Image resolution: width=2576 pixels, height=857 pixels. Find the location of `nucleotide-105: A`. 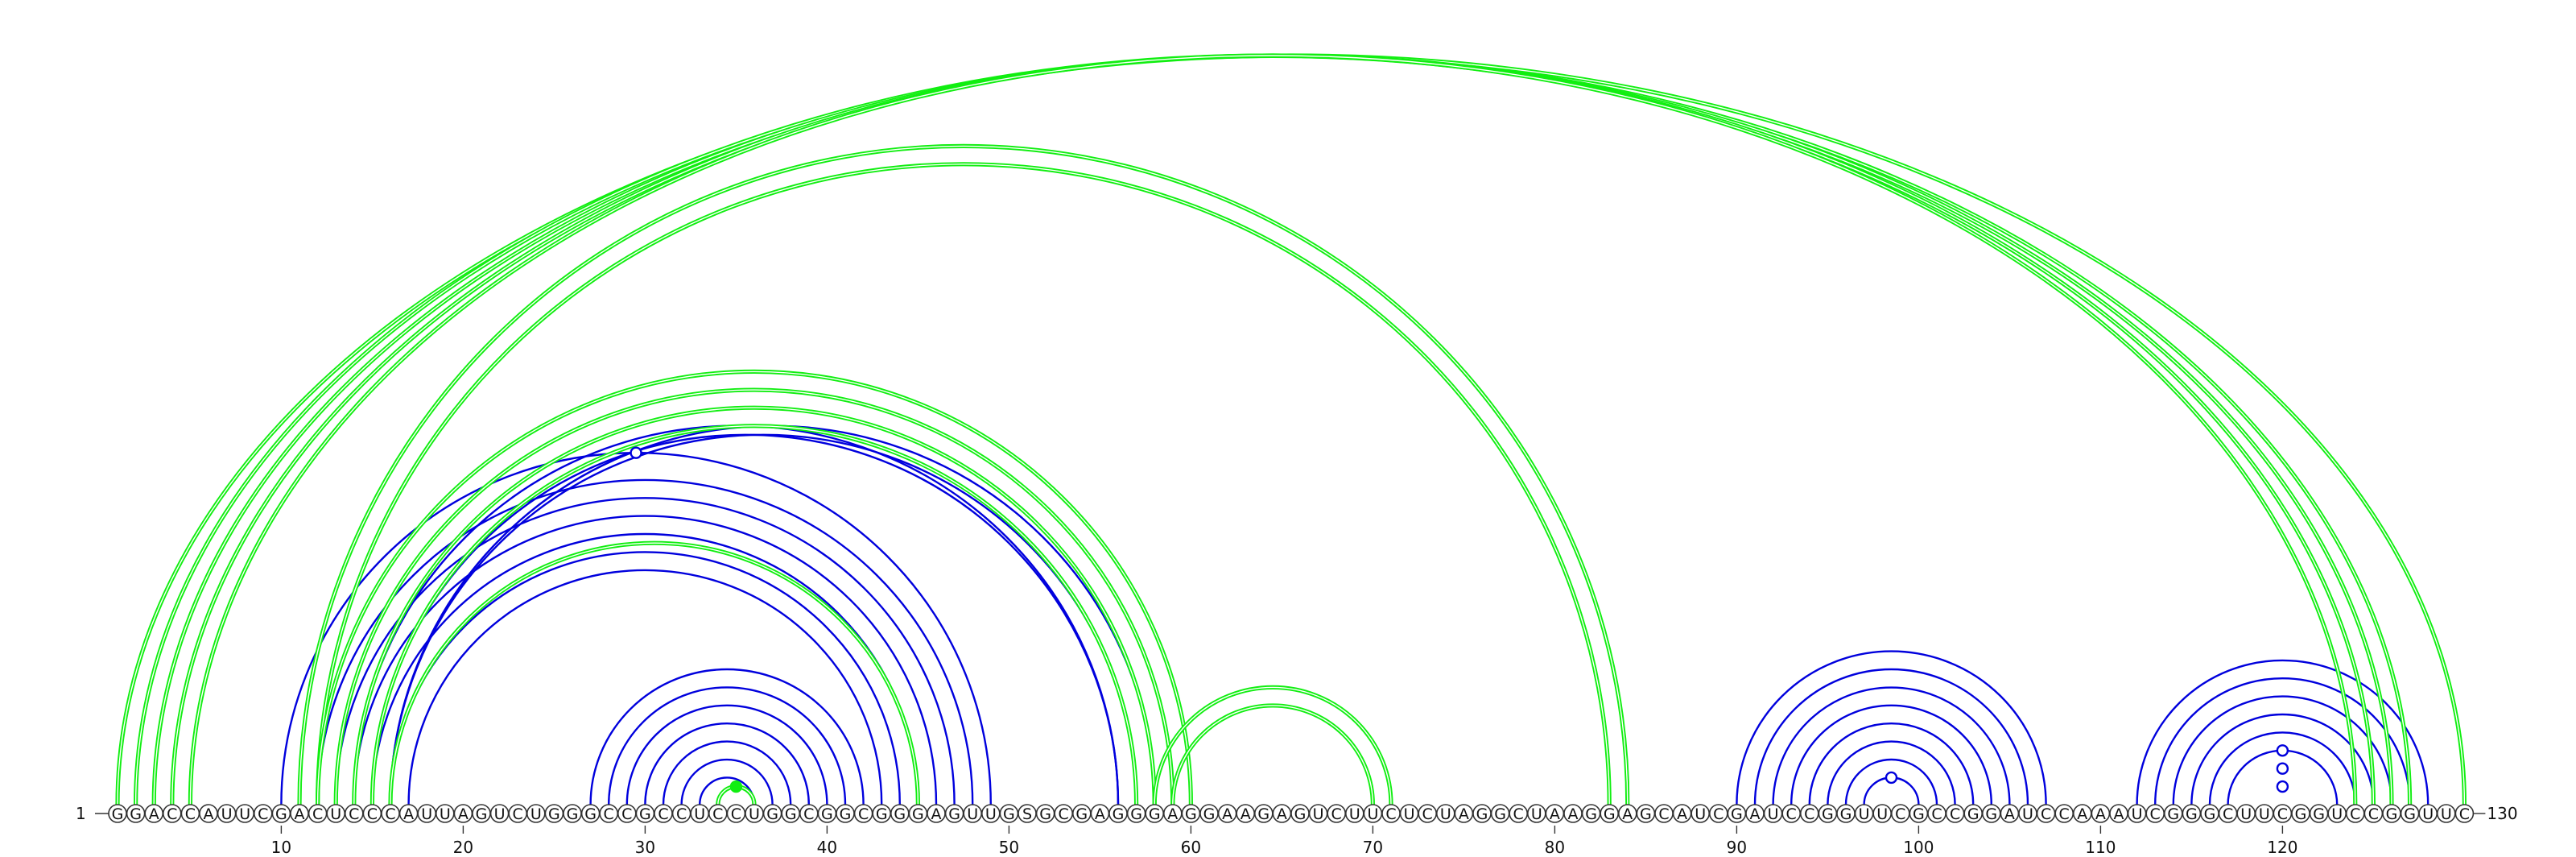

nucleotide-105: A is located at coordinates (2010, 813).